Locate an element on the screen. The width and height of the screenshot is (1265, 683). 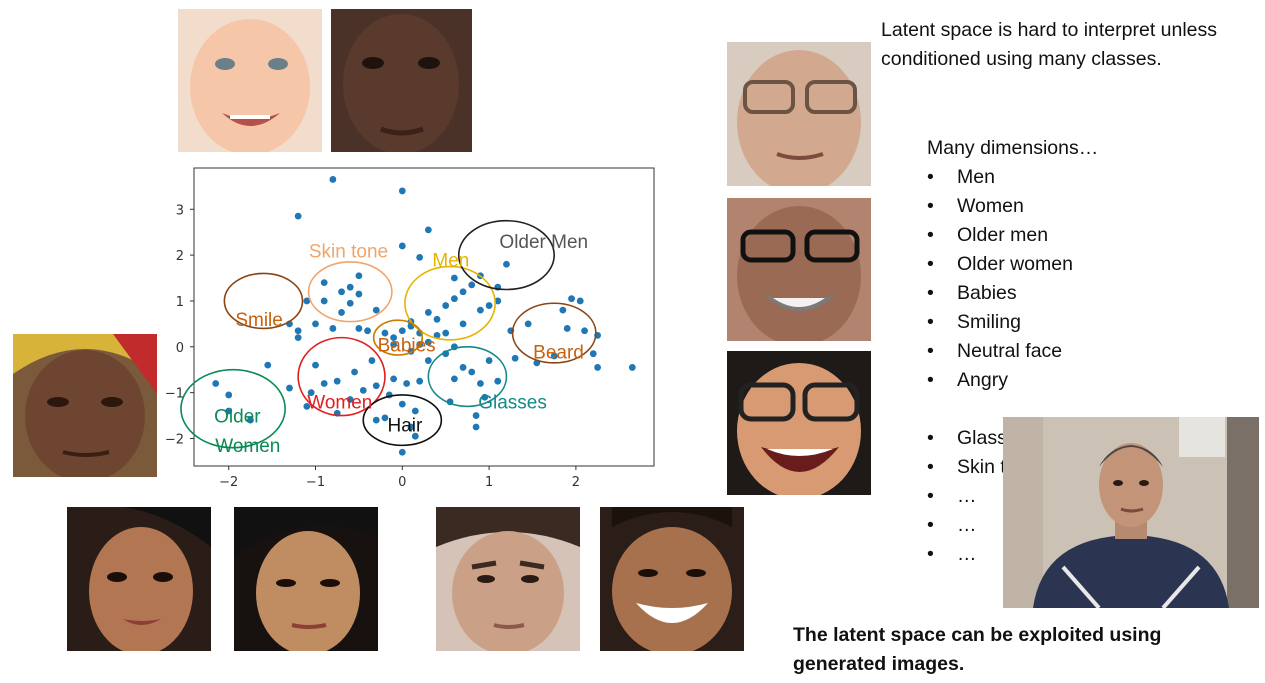
dimension-item: Older women is located at coordinates (1012, 264).